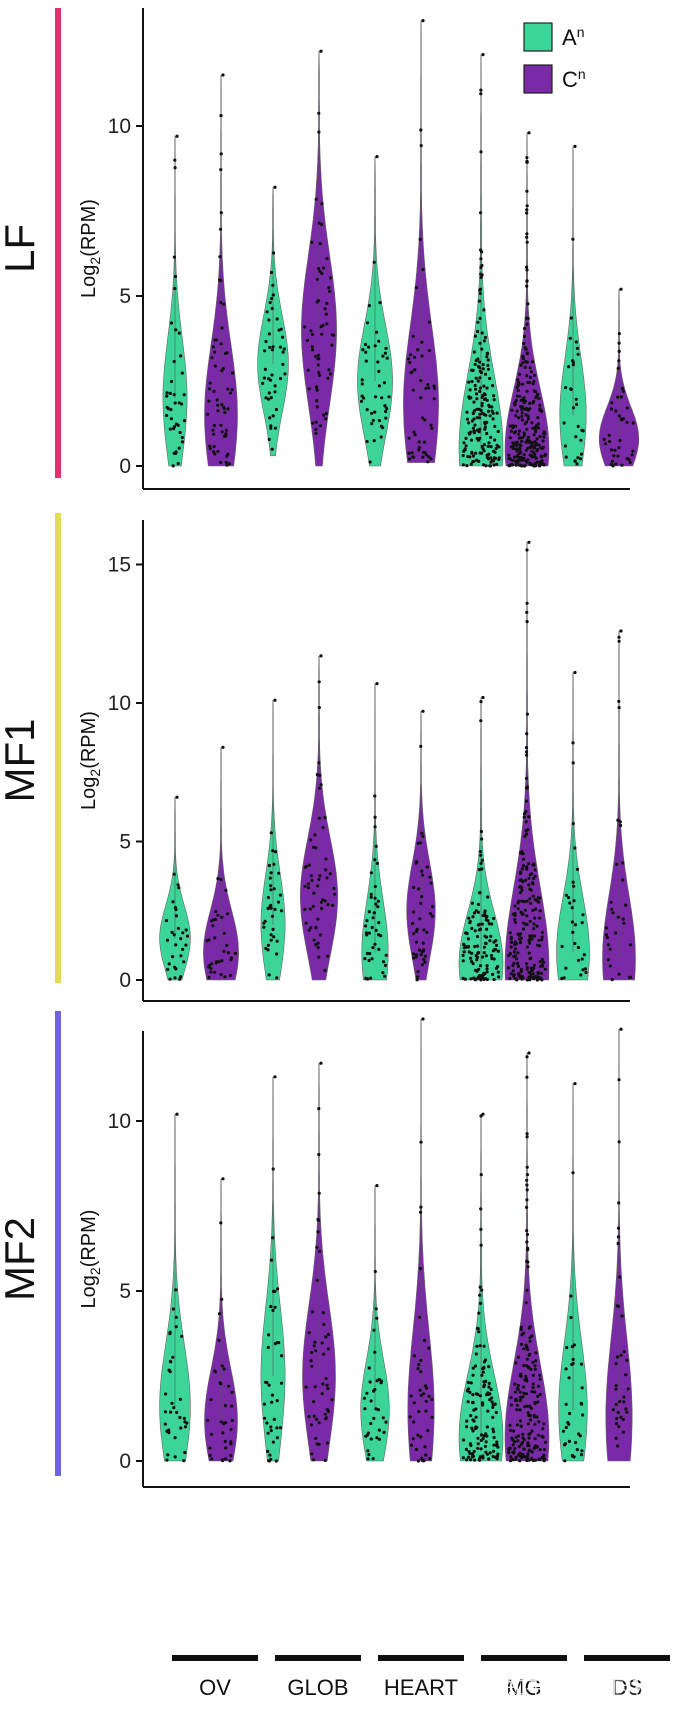  Describe the element at coordinates (21, 761) in the screenshot. I see `panel-label-mf1: MF1` at that location.